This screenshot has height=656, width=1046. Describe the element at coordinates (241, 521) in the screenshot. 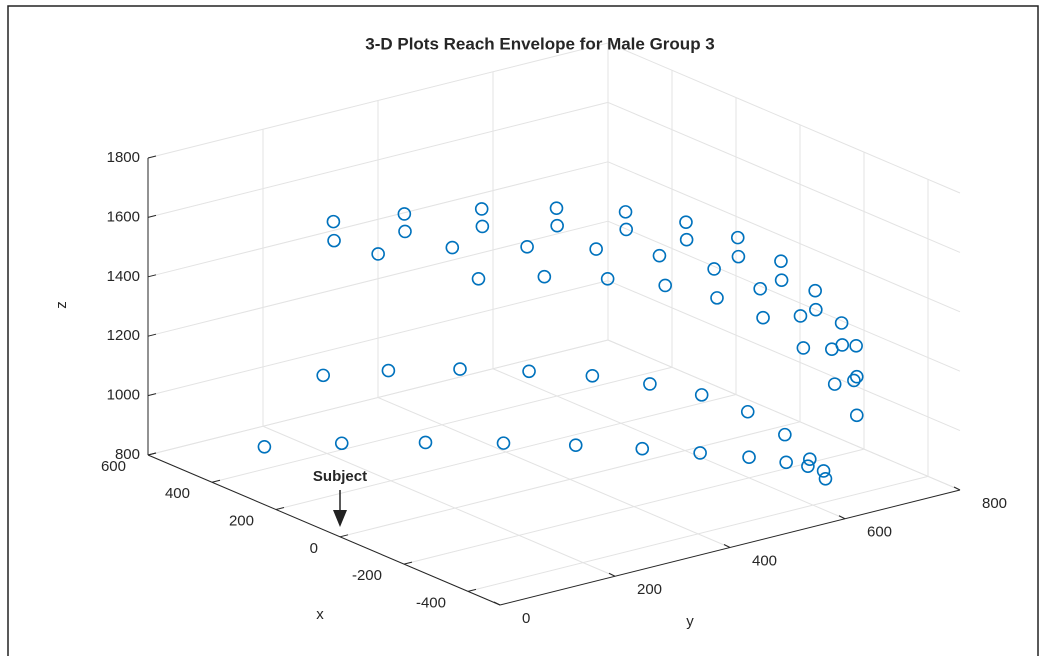

I see `x-tick-label: 200` at that location.